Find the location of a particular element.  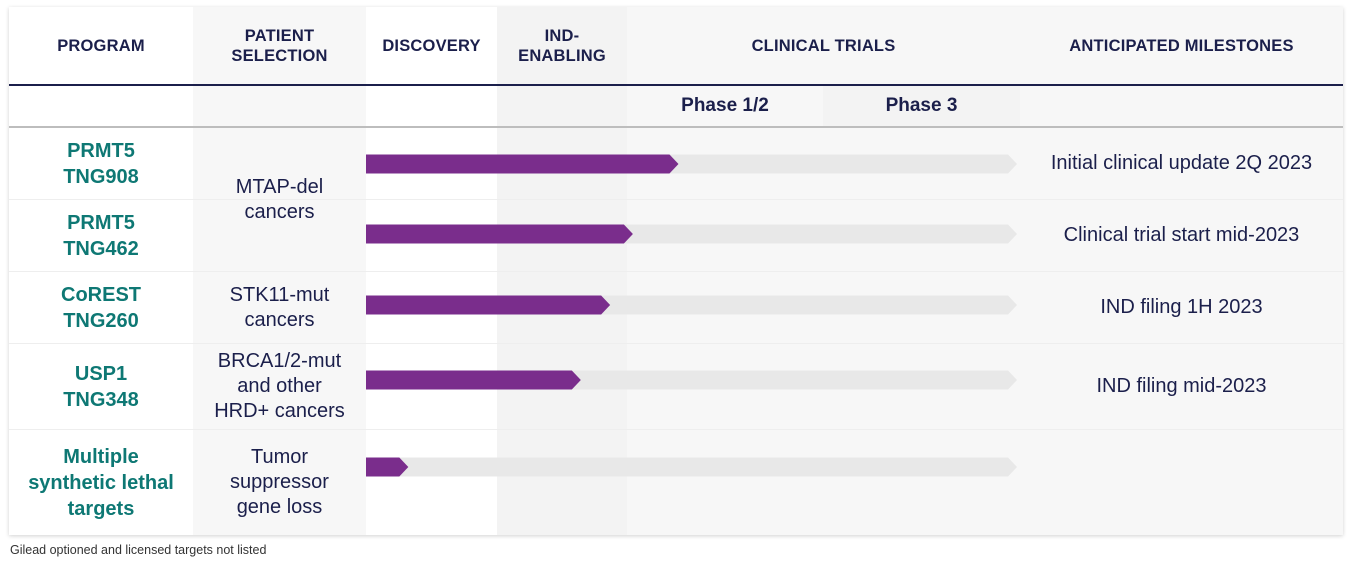

milestone-text: Clinical trial start mid-2023 is located at coordinates (1181, 235).